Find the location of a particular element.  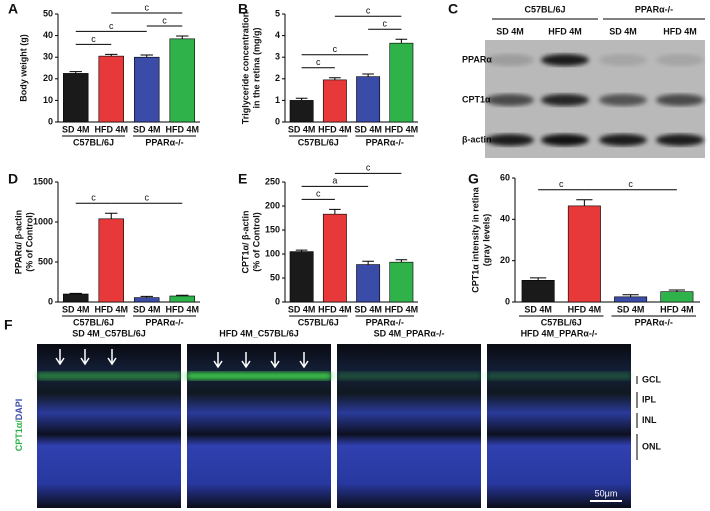

y-tick-label: 250 is located at coordinates (272, 181).